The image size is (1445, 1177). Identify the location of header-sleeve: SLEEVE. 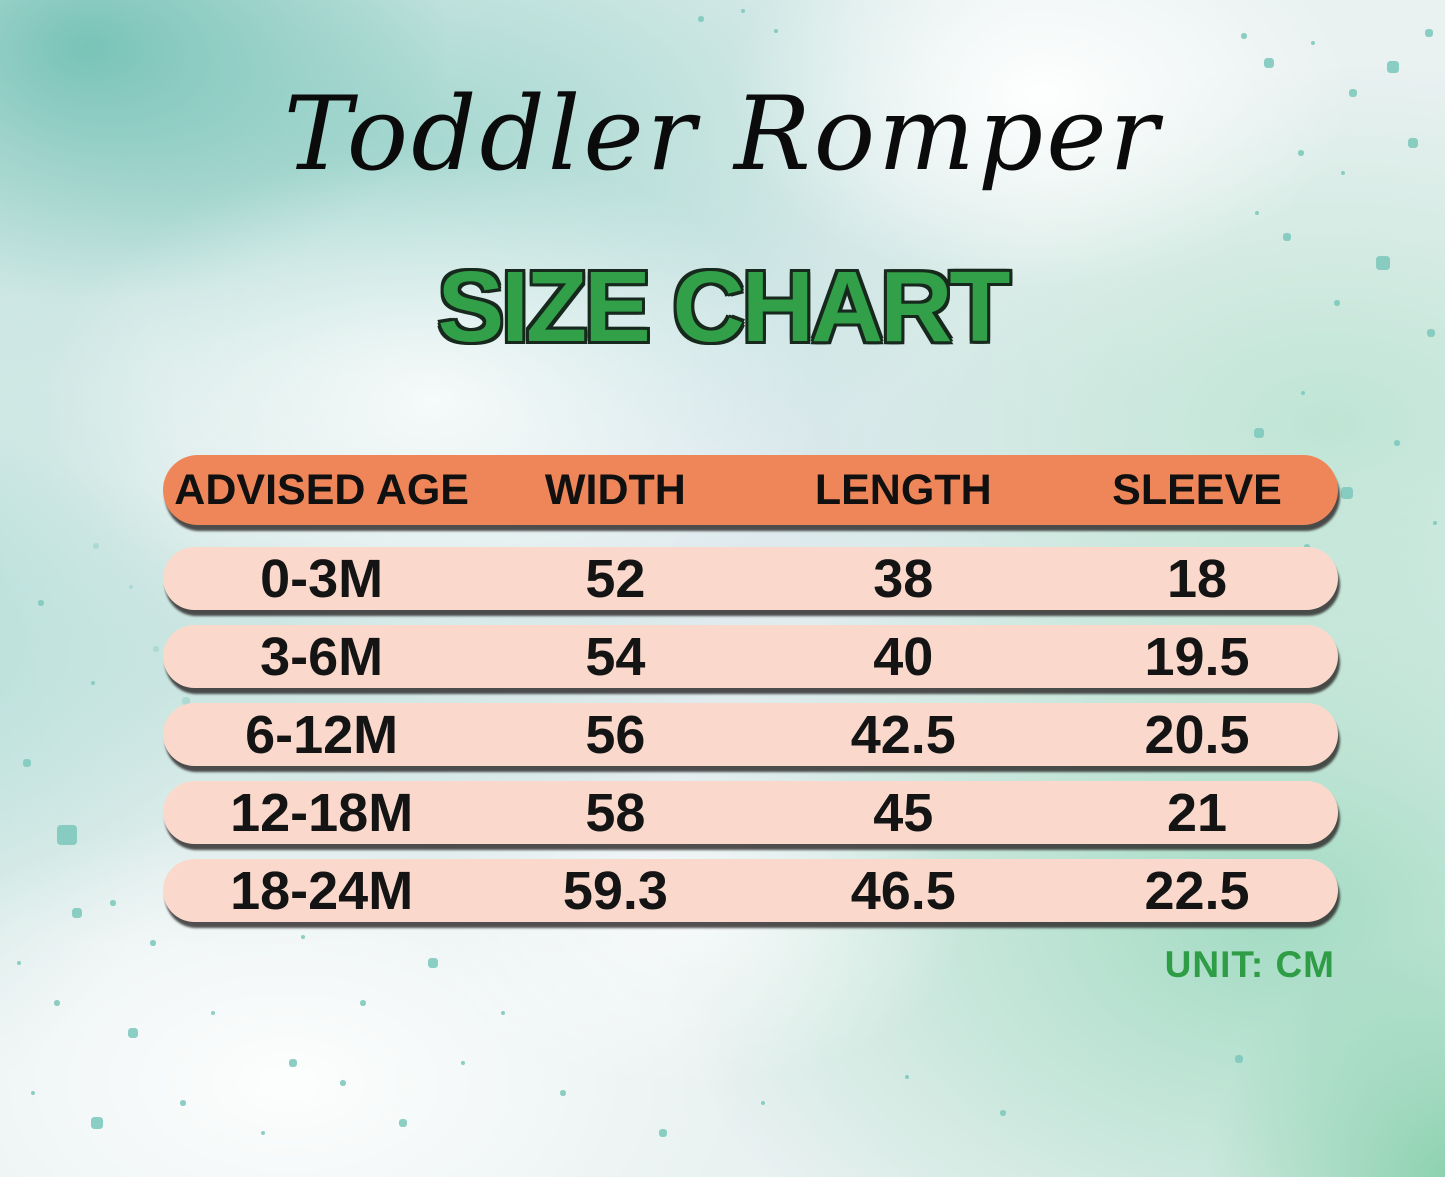
(1197, 489).